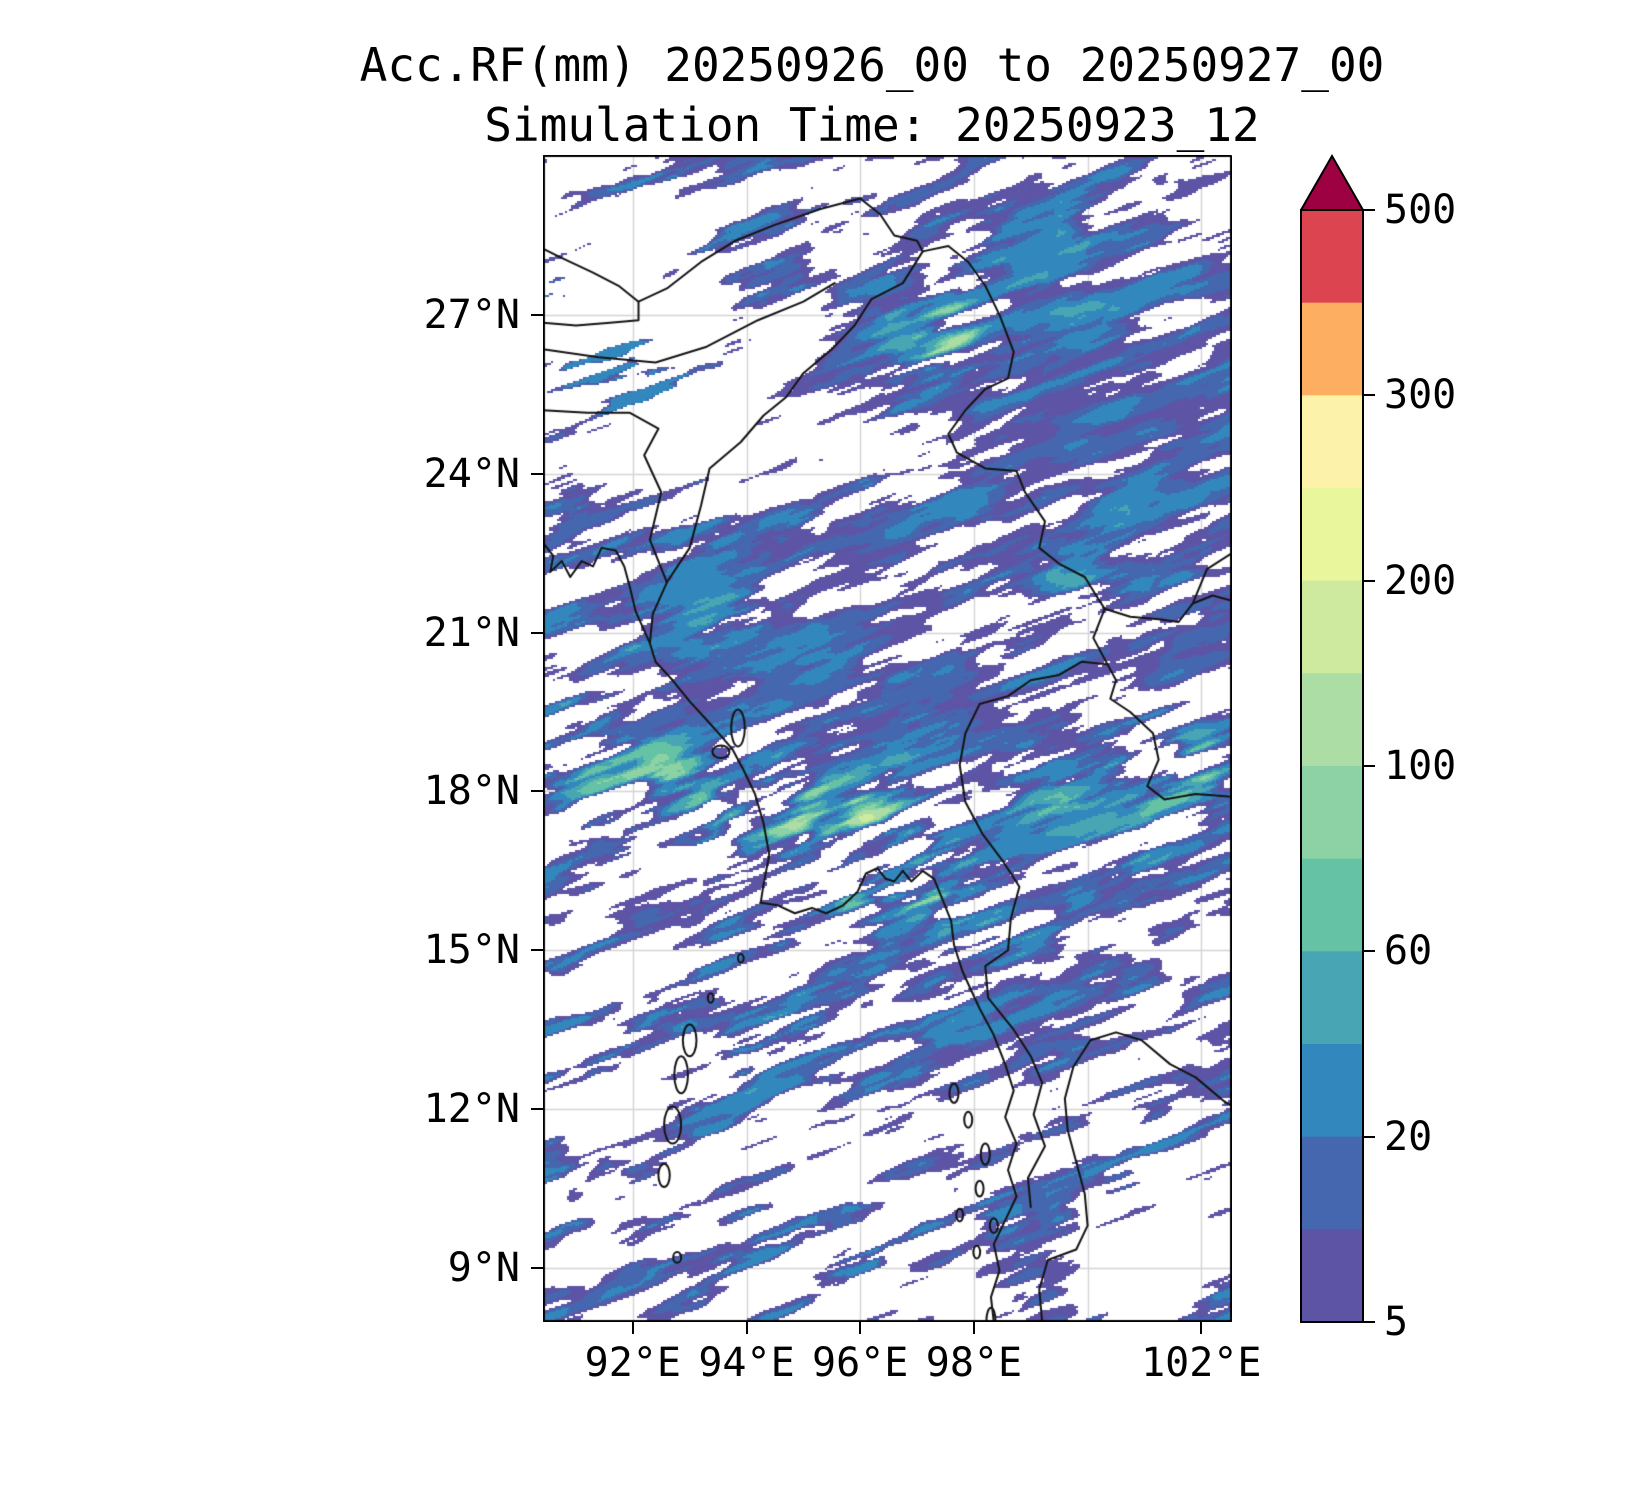 Image resolution: width=1650 pixels, height=1500 pixels. I want to click on x-axis-tick-label: 98°E, so click(974, 1363).